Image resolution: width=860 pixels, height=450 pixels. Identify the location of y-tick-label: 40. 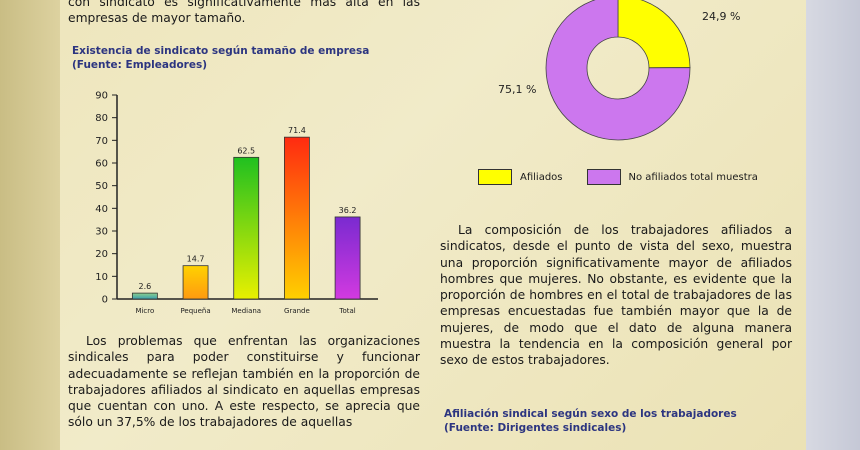
(101, 209).